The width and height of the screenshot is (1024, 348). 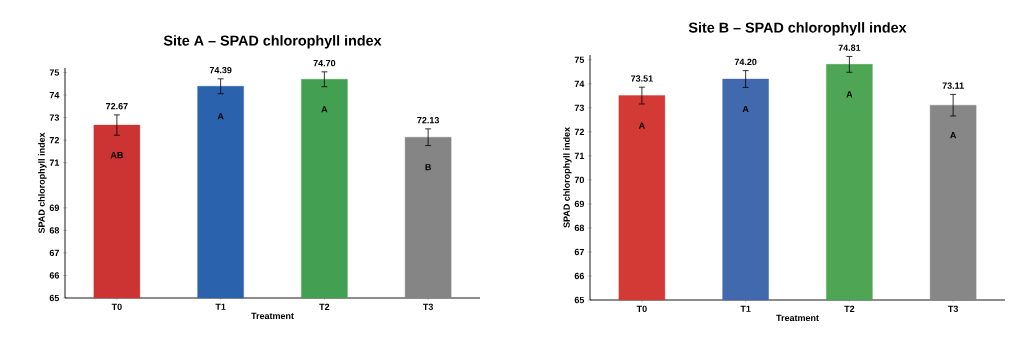 I want to click on data-label: 74.20, so click(x=745, y=62).